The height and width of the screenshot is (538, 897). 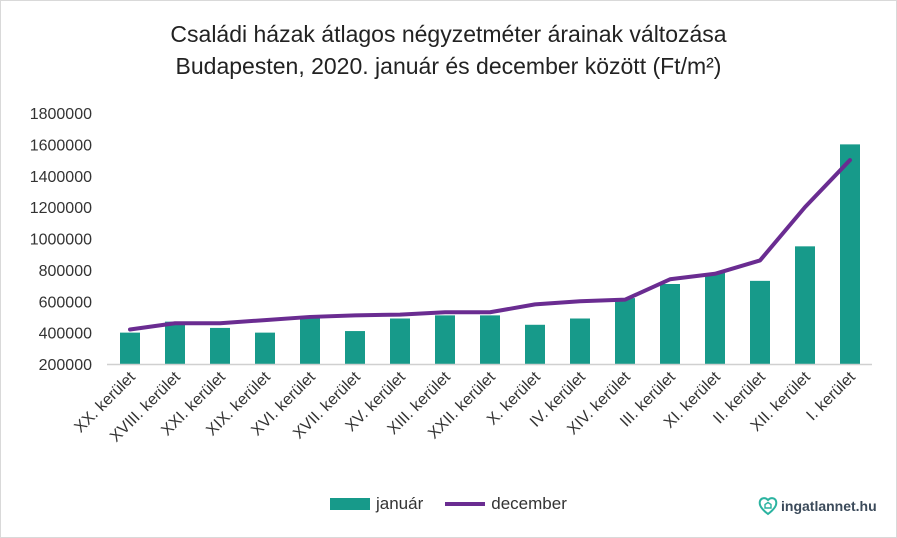 What do you see at coordinates (61, 240) in the screenshot?
I see `y-tick-label: 1000000` at bounding box center [61, 240].